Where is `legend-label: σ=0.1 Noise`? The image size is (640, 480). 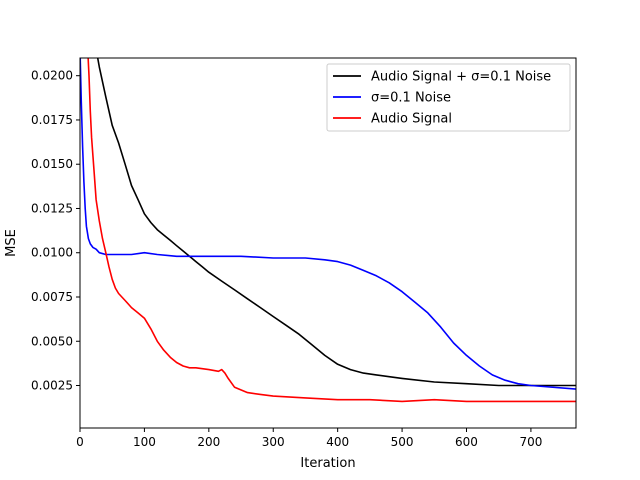 legend-label: σ=0.1 Noise is located at coordinates (411, 98).